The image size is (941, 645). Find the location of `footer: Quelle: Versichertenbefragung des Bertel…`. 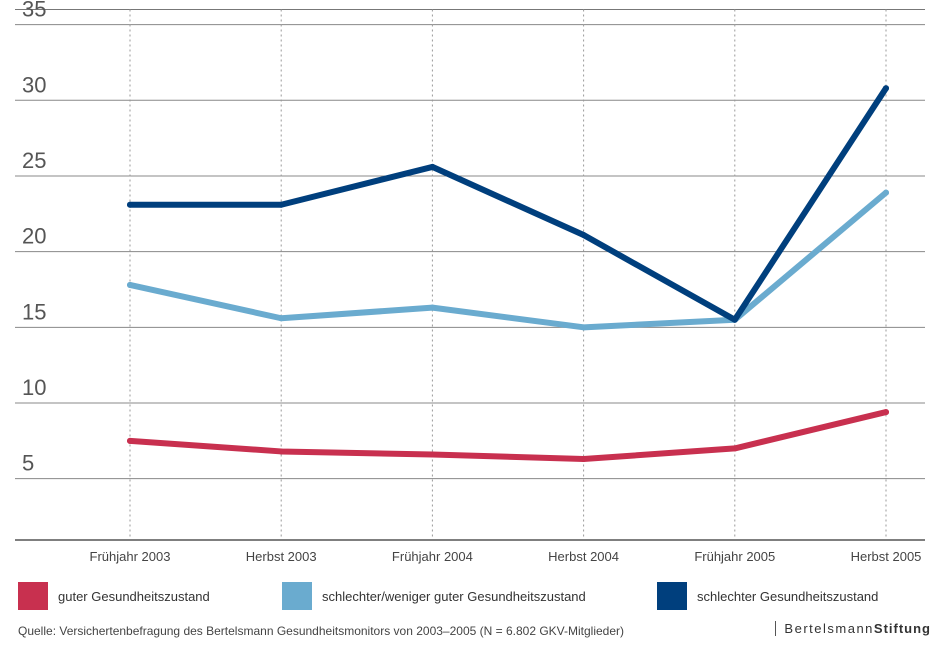

footer: Quelle: Versichertenbefragung des Bertel… is located at coordinates (470, 632).